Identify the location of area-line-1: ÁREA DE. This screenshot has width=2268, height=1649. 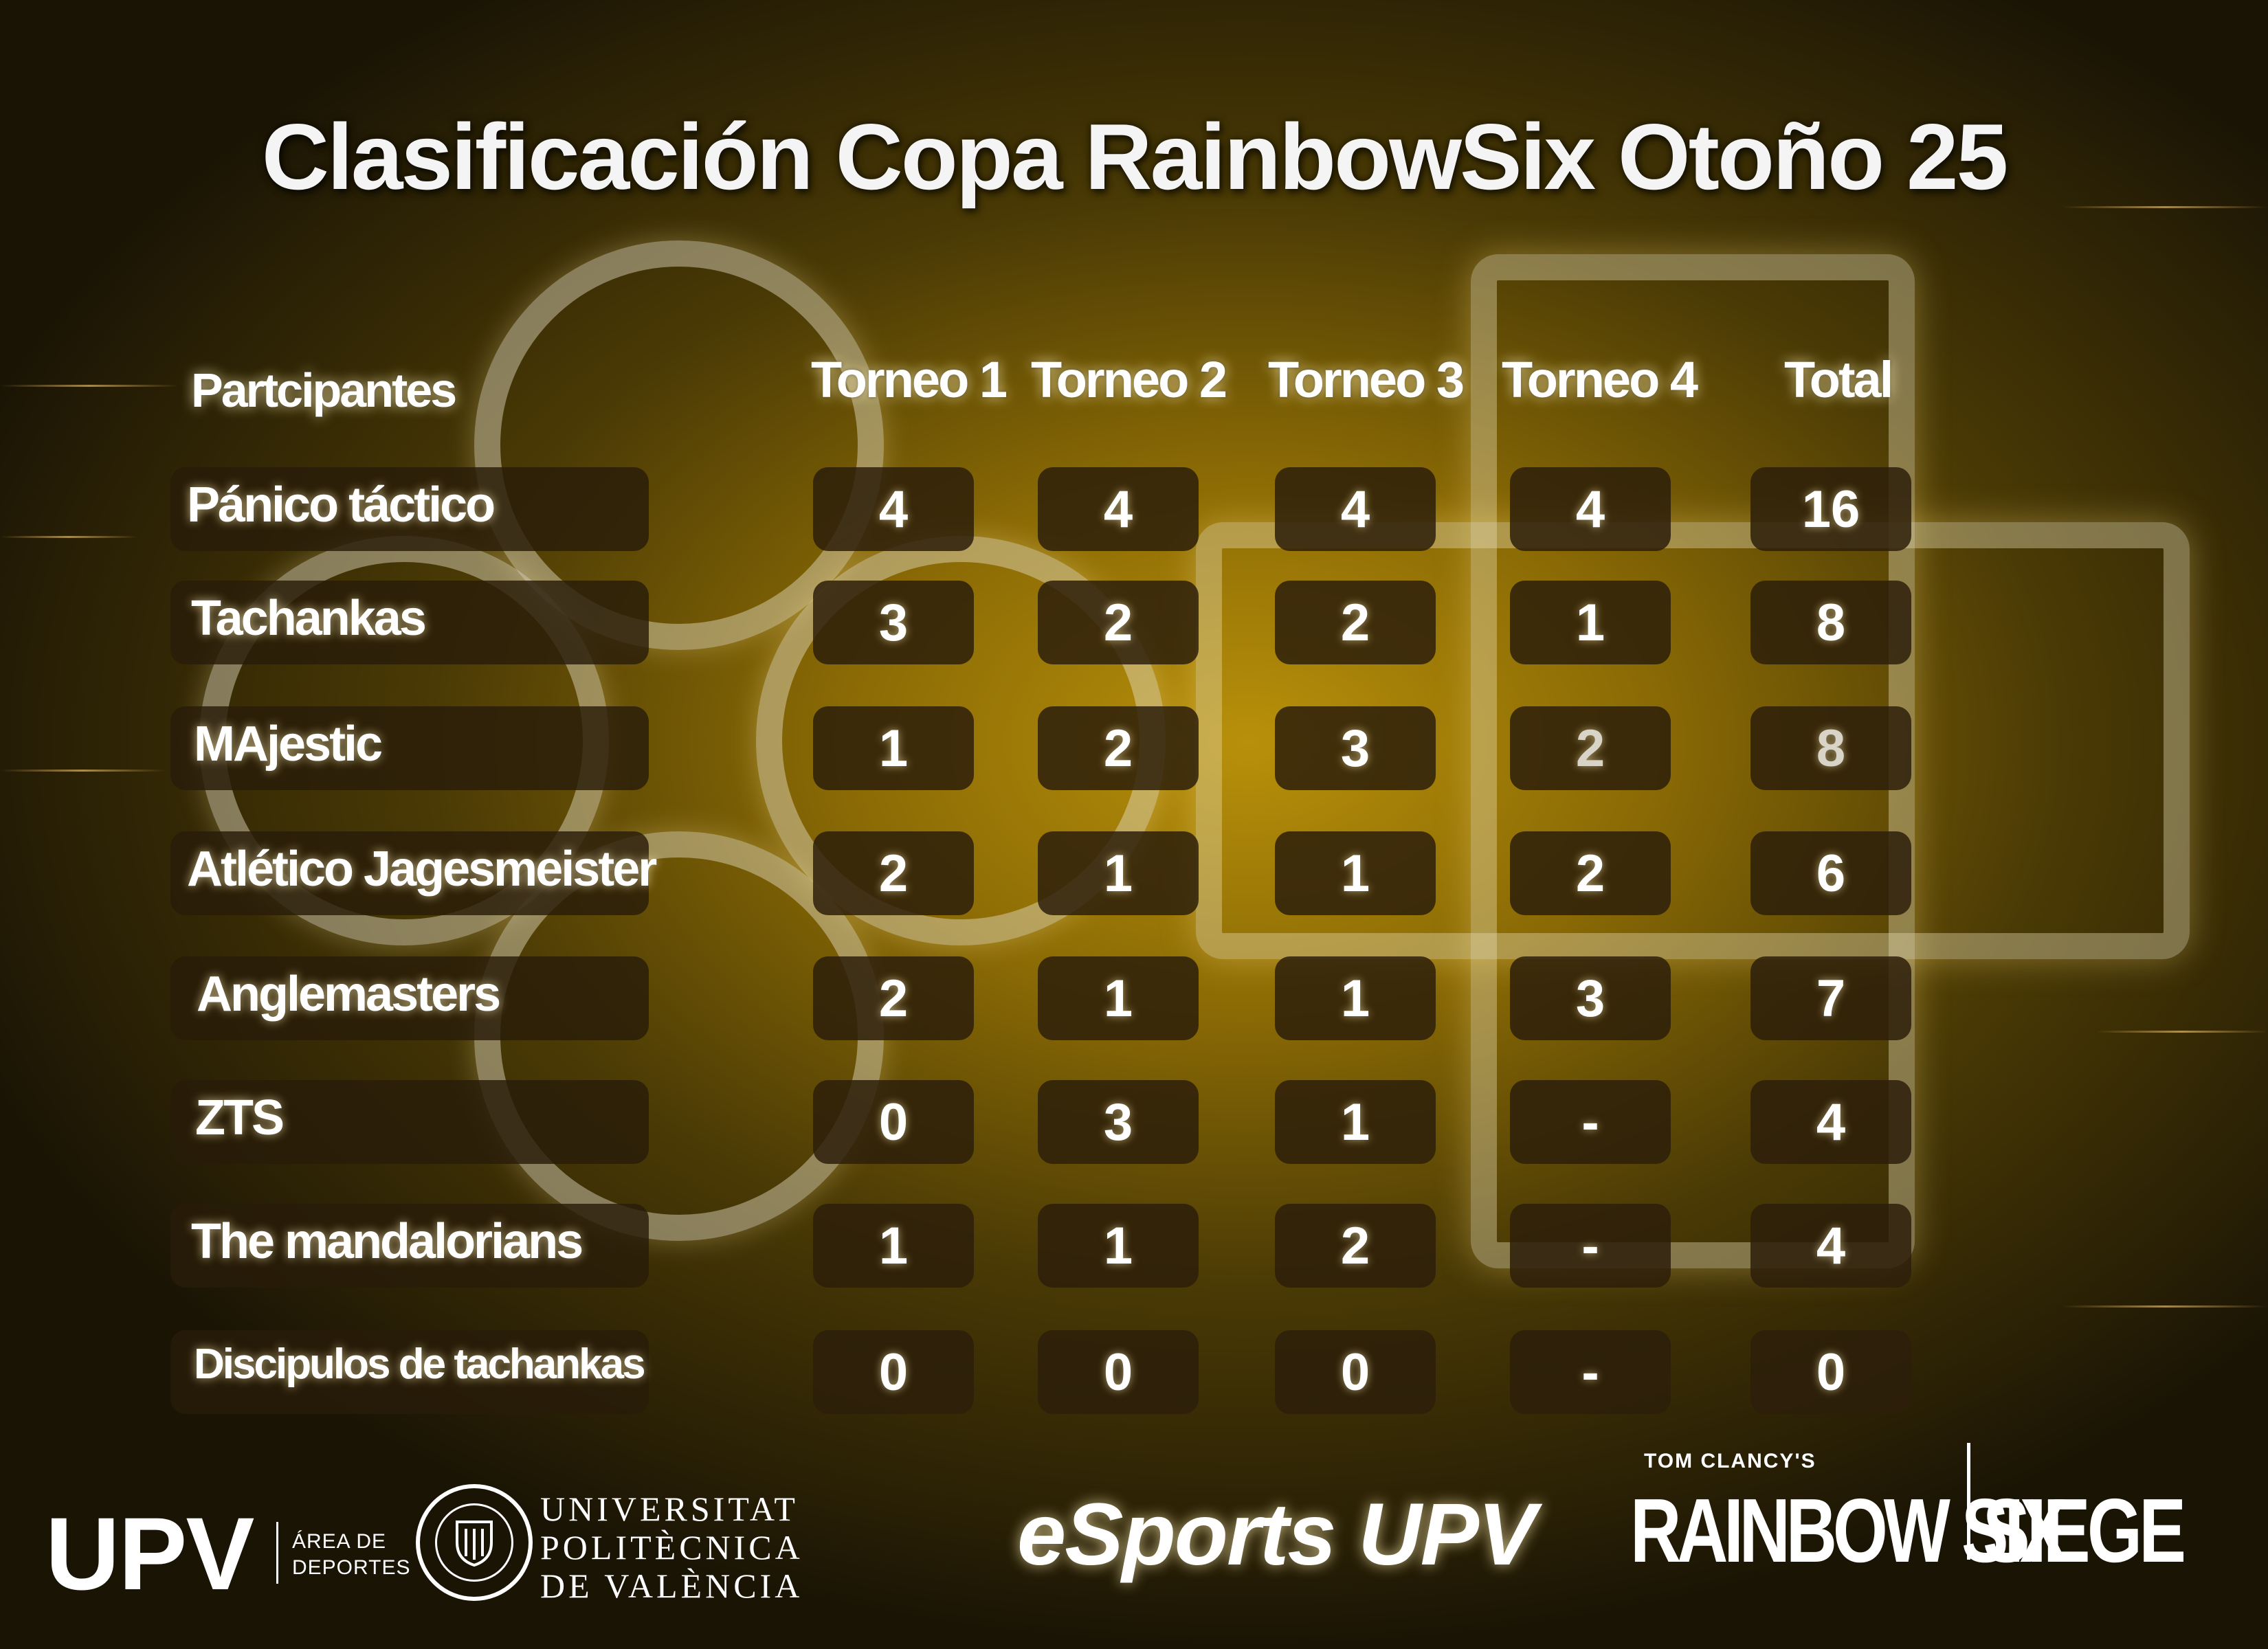
(339, 1541).